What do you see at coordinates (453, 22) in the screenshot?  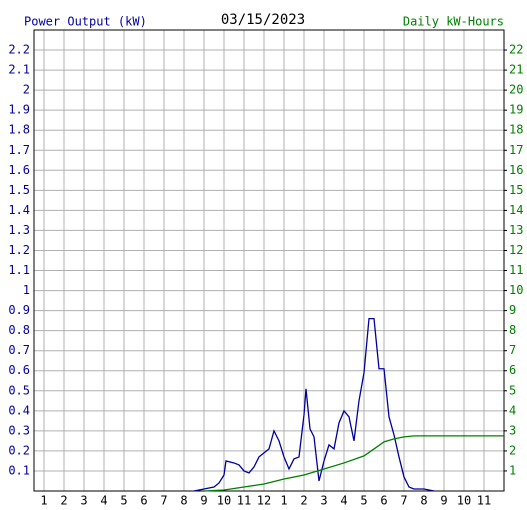 I see `y2-axis-label: Daily kW-Hours` at bounding box center [453, 22].